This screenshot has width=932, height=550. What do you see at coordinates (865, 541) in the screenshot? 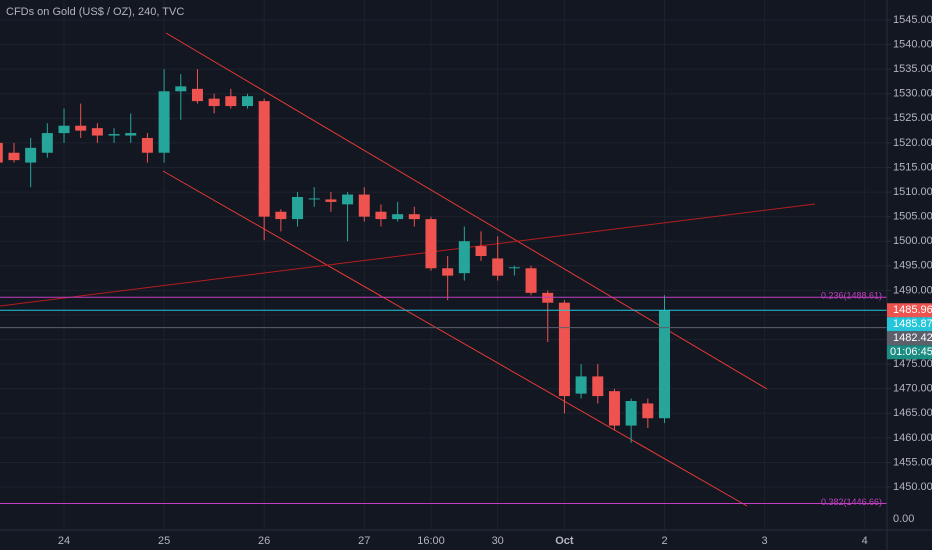
I see `x-tick-label: 4` at bounding box center [865, 541].